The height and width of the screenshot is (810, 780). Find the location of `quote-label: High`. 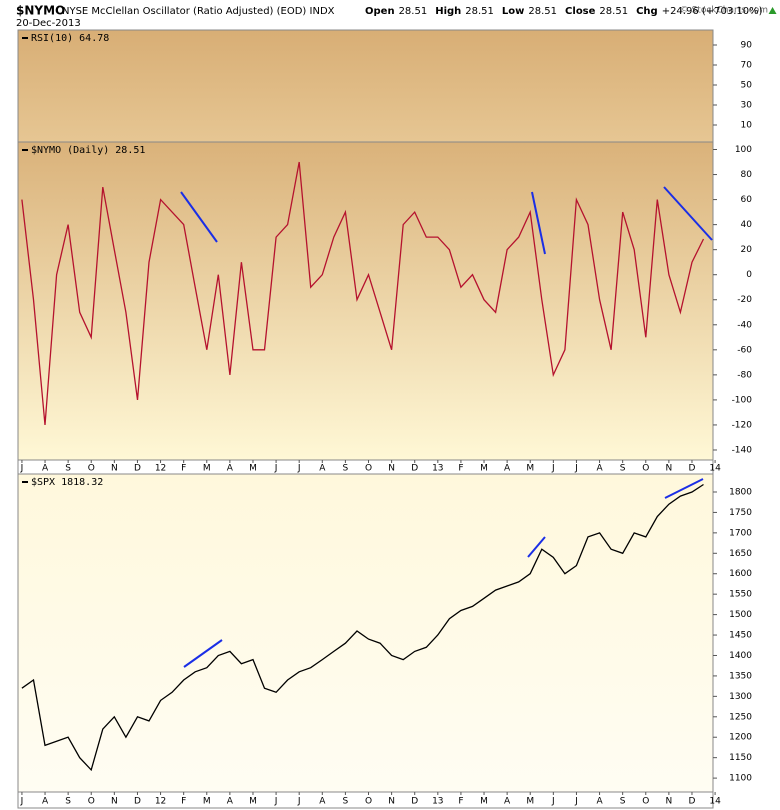

quote-label: High is located at coordinates (448, 11).